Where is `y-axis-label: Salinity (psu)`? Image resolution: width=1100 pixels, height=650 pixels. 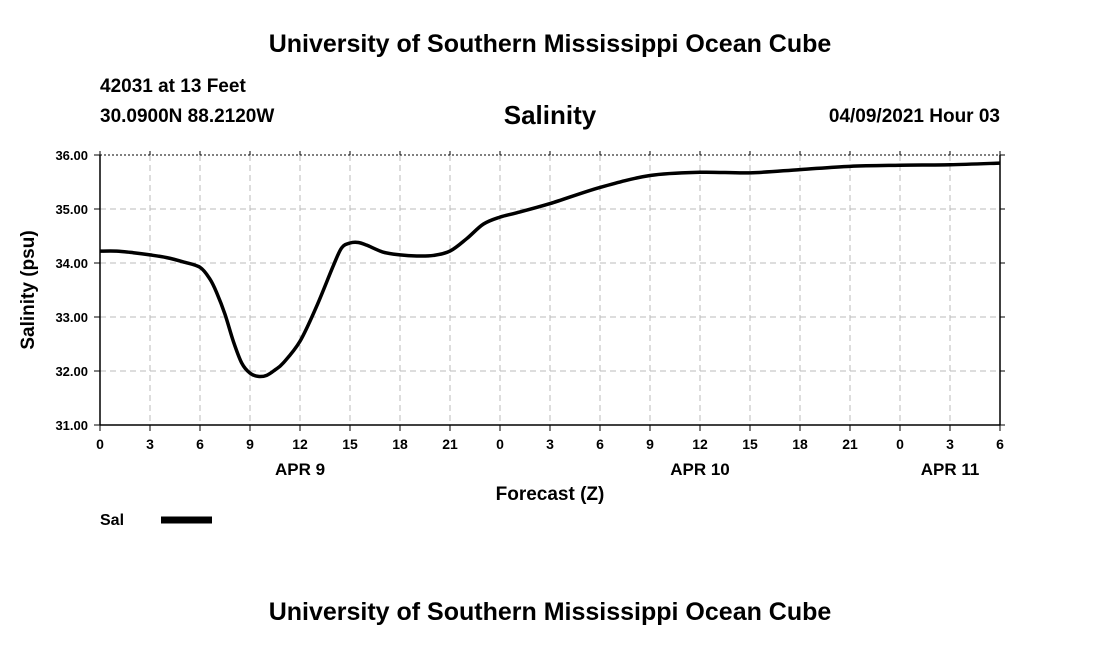
y-axis-label: Salinity (psu) is located at coordinates (28, 289).